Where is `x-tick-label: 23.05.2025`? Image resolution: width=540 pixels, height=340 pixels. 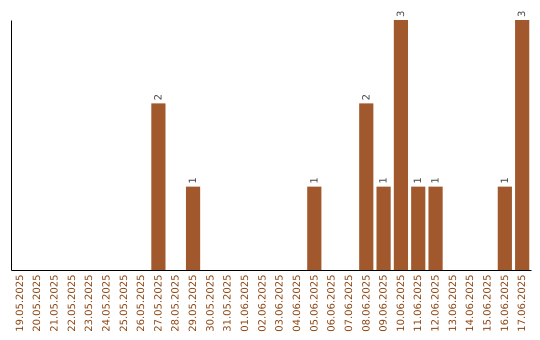 x-tick-label: 23.05.2025 is located at coordinates (90, 303).